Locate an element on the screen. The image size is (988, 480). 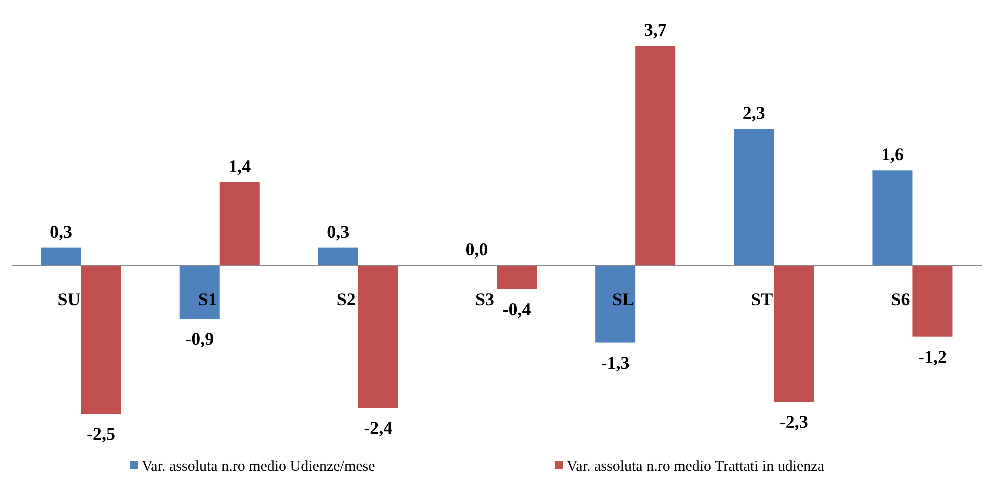
data-label: 2,3 is located at coordinates (754, 113).